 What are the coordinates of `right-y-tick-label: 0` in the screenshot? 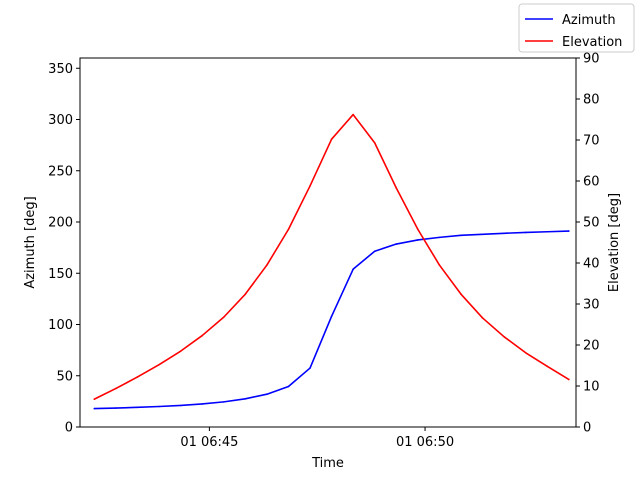 It's located at (587, 428).